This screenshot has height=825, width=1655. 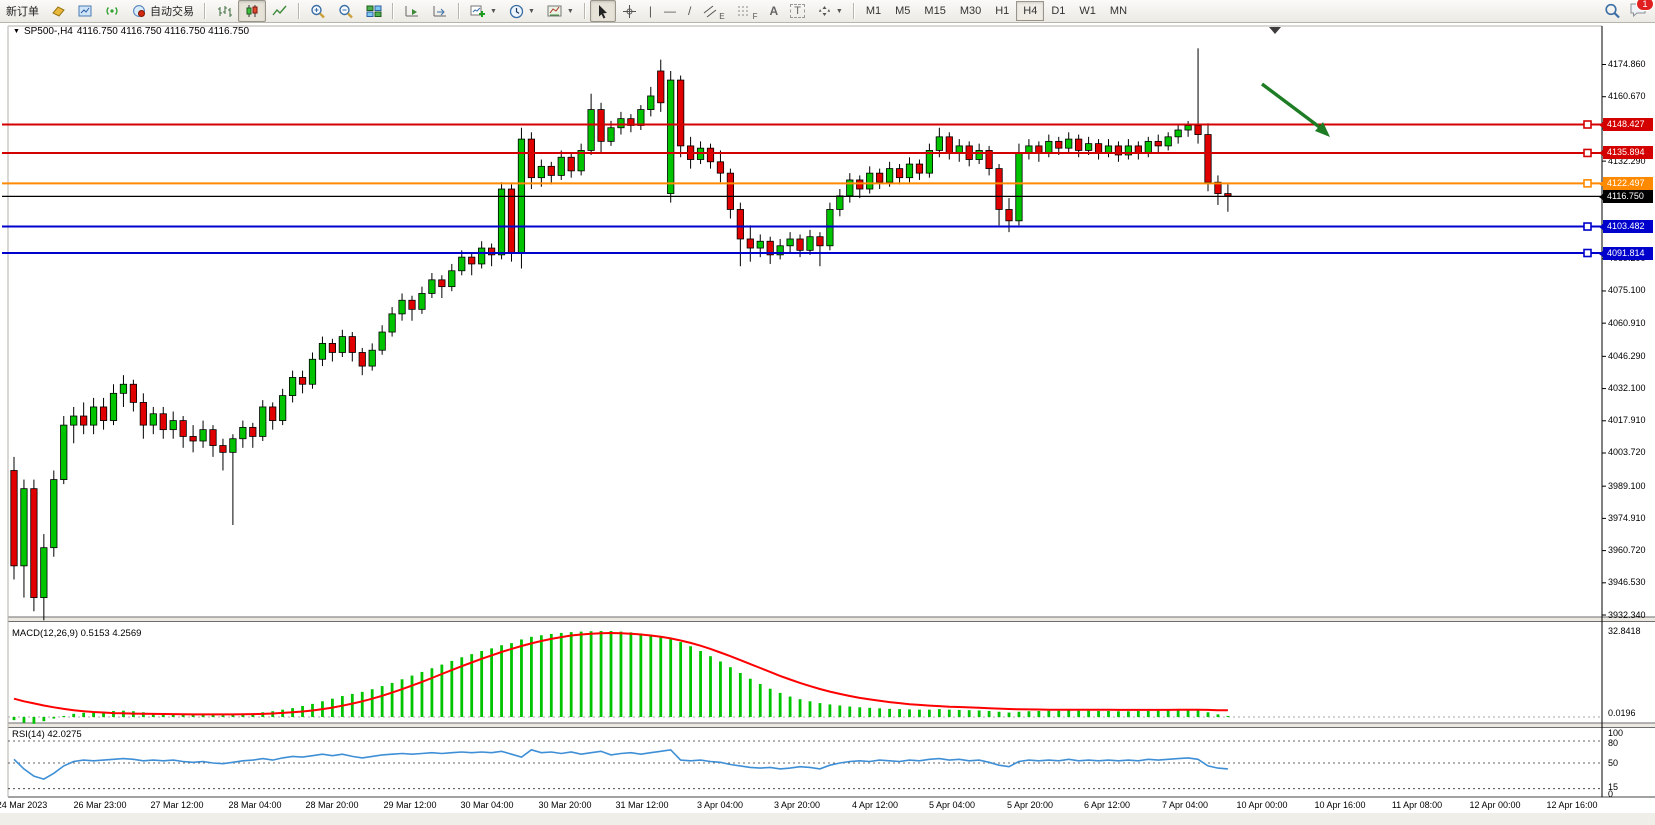 I want to click on horizontal-line-tool-button: —, so click(x=670, y=11).